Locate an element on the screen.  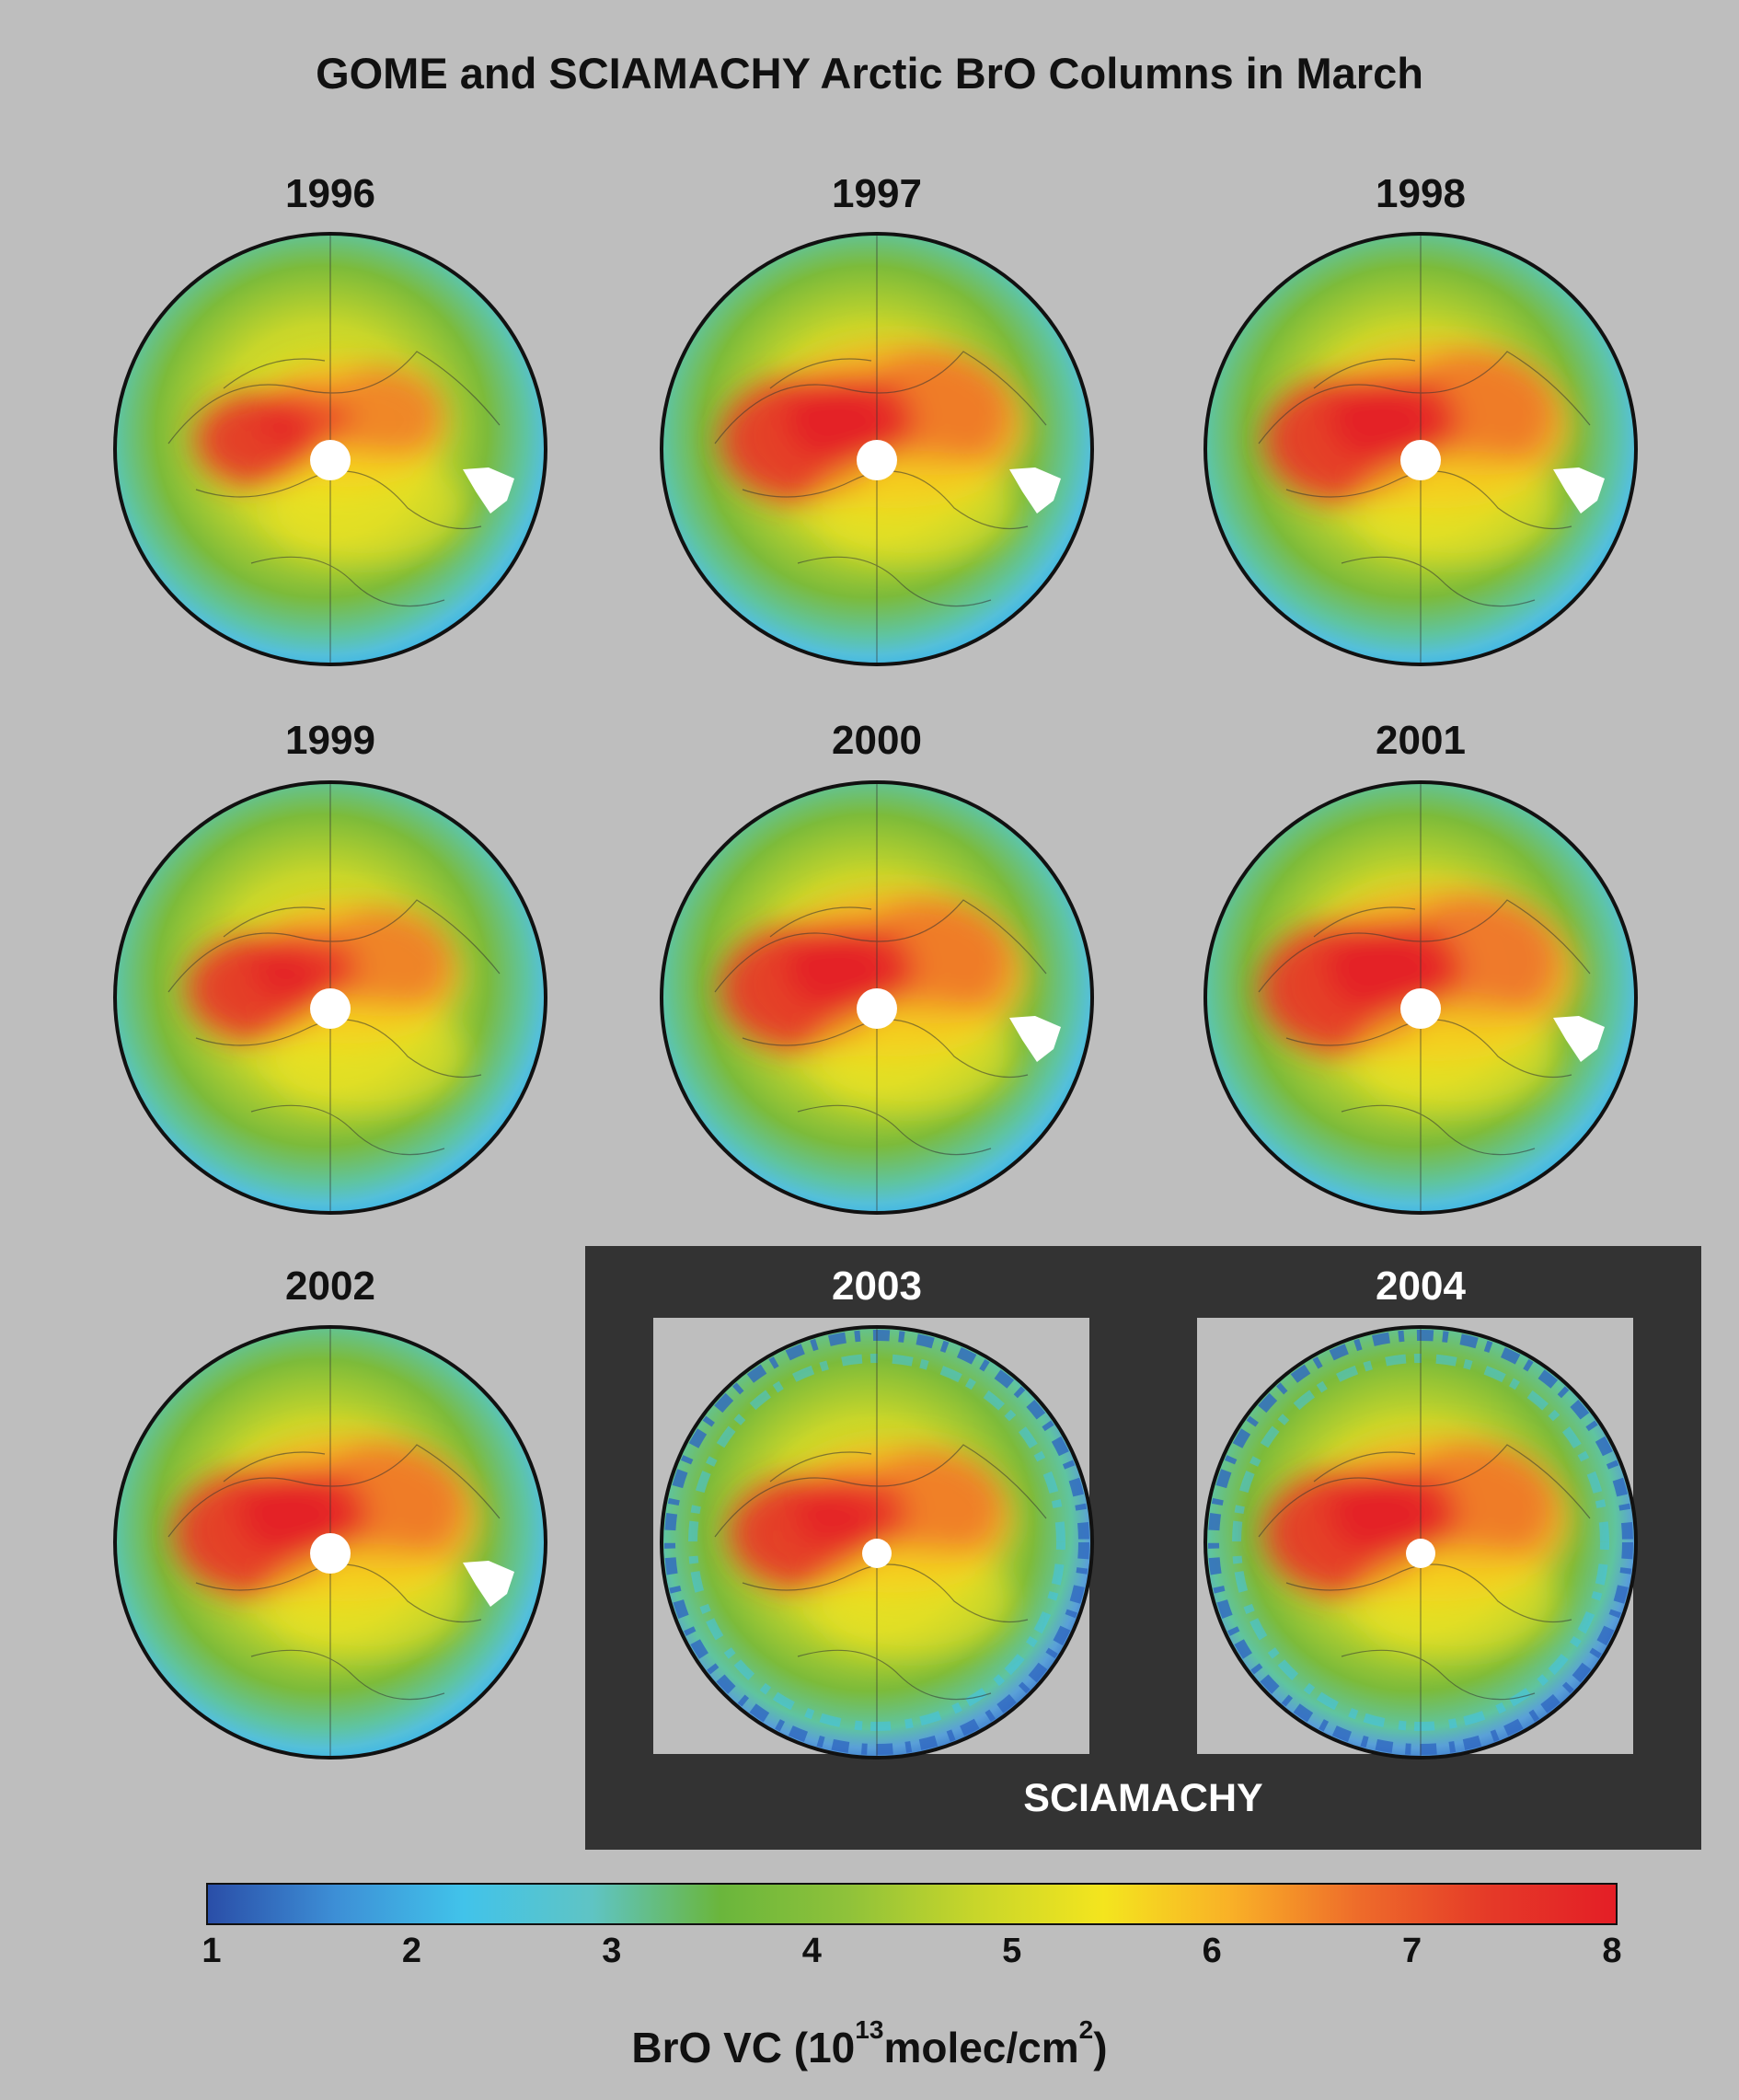
panel-year-label: 2001 is located at coordinates (1421, 740).